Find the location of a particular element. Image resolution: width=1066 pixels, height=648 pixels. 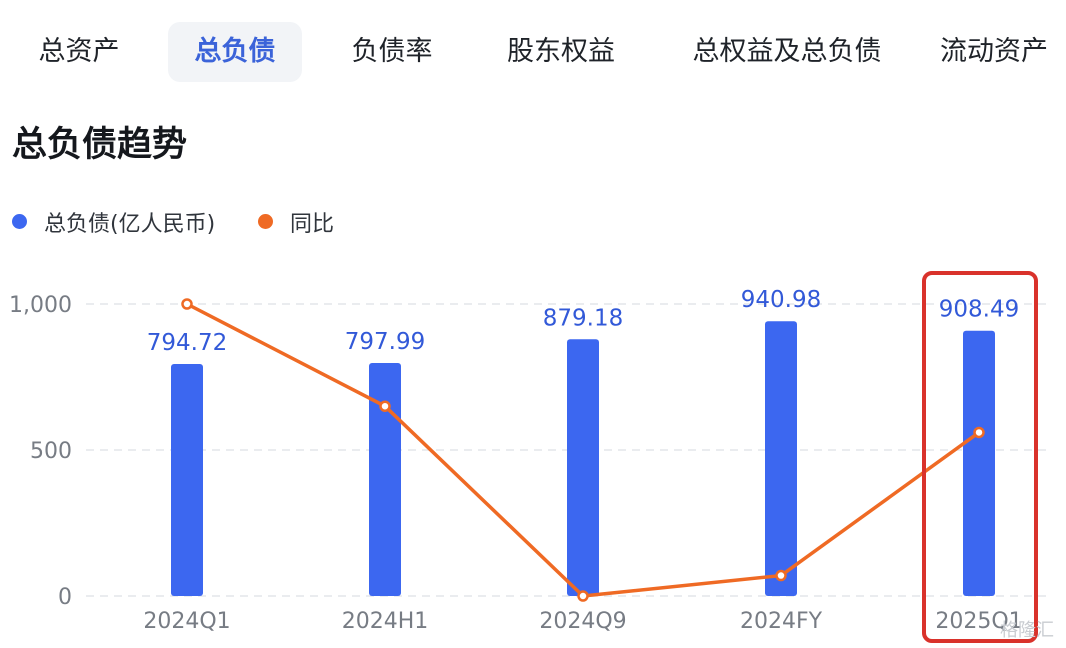

tab-shareholder-equity: 股东权益 is located at coordinates (561, 51).